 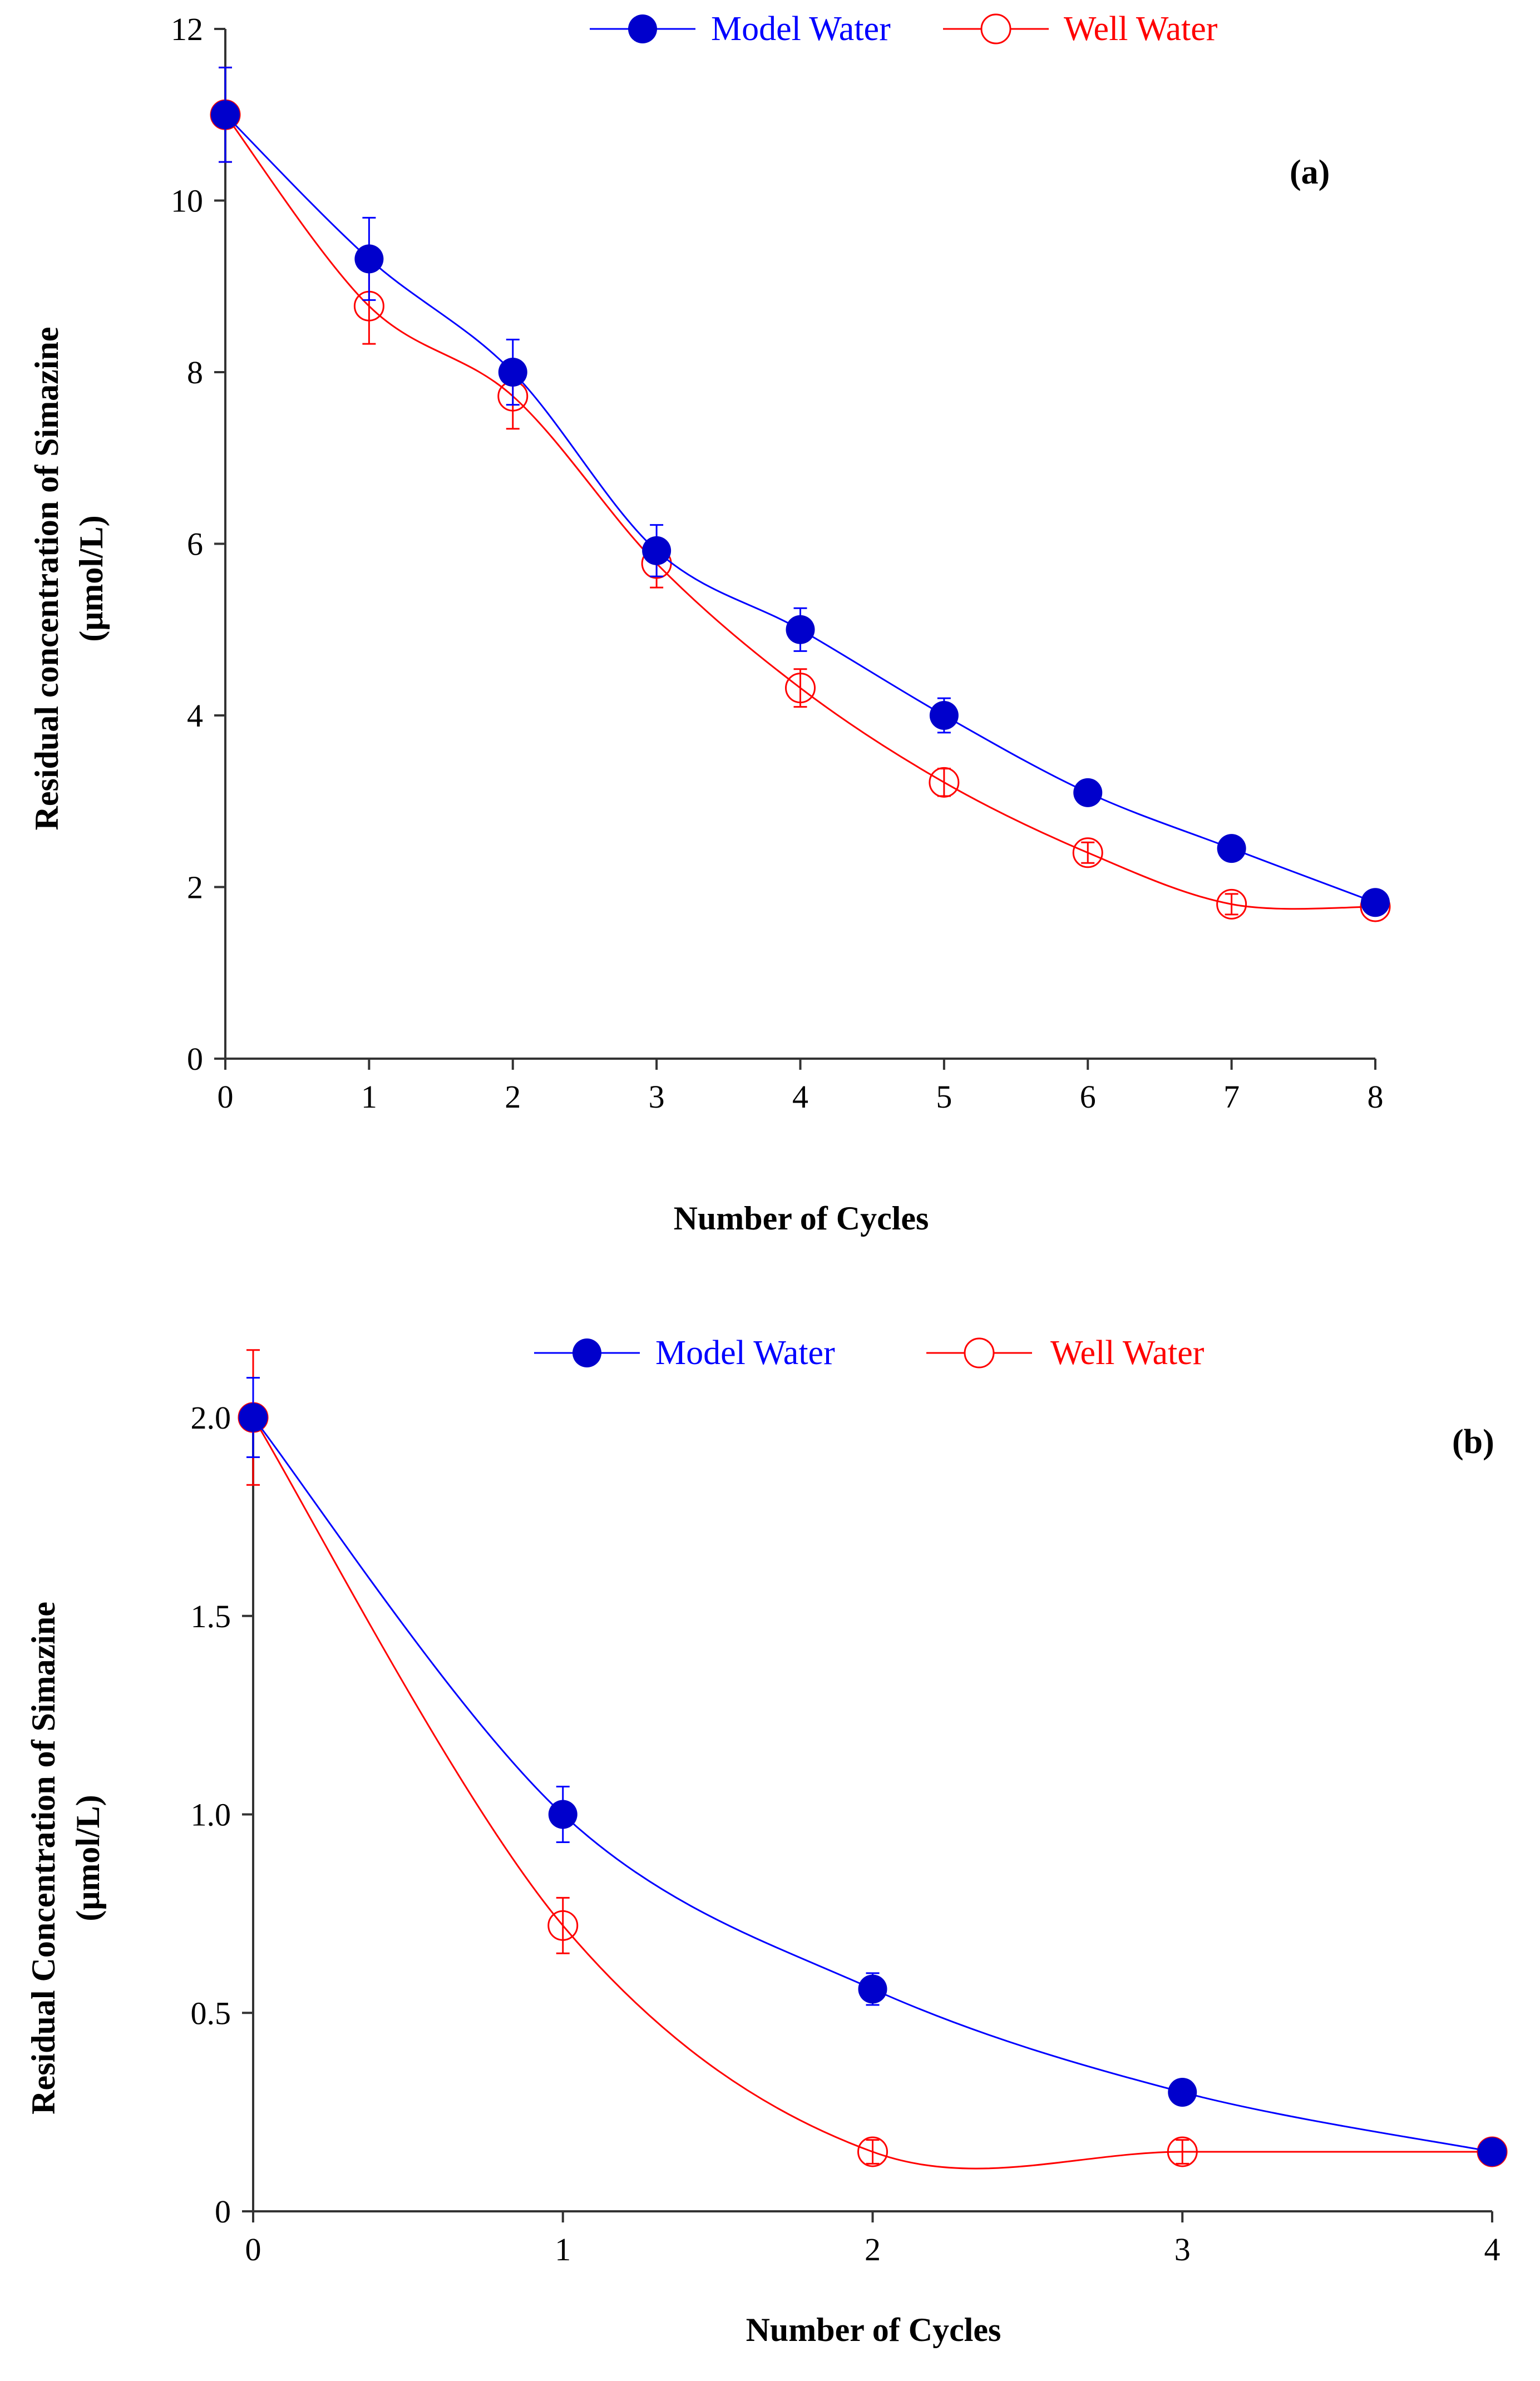 What do you see at coordinates (223, 2212) in the screenshot?
I see `y-tick-label-b: 0` at bounding box center [223, 2212].